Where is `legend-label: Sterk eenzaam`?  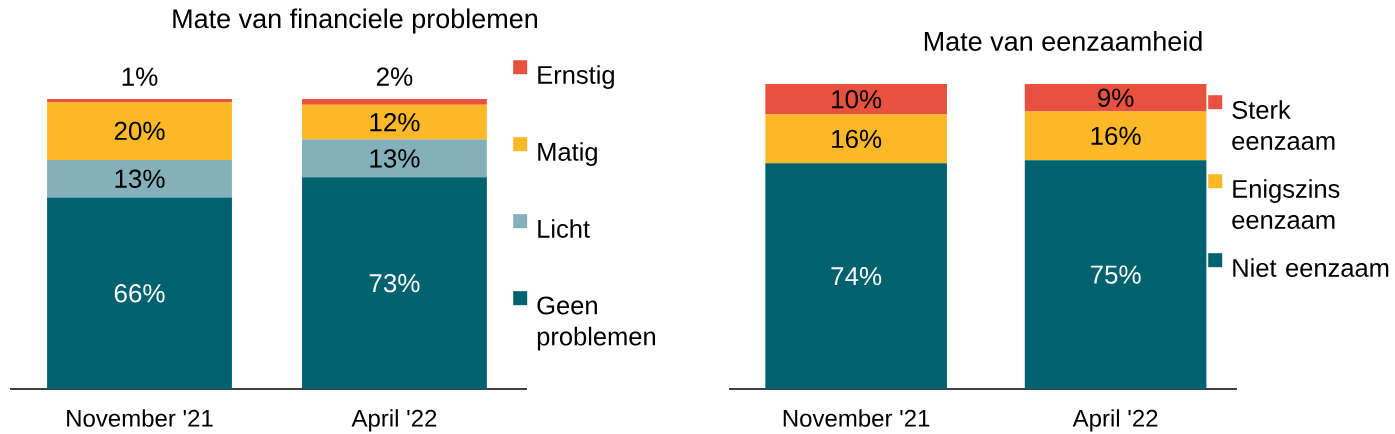
legend-label: Sterk eenzaam is located at coordinates (1283, 125).